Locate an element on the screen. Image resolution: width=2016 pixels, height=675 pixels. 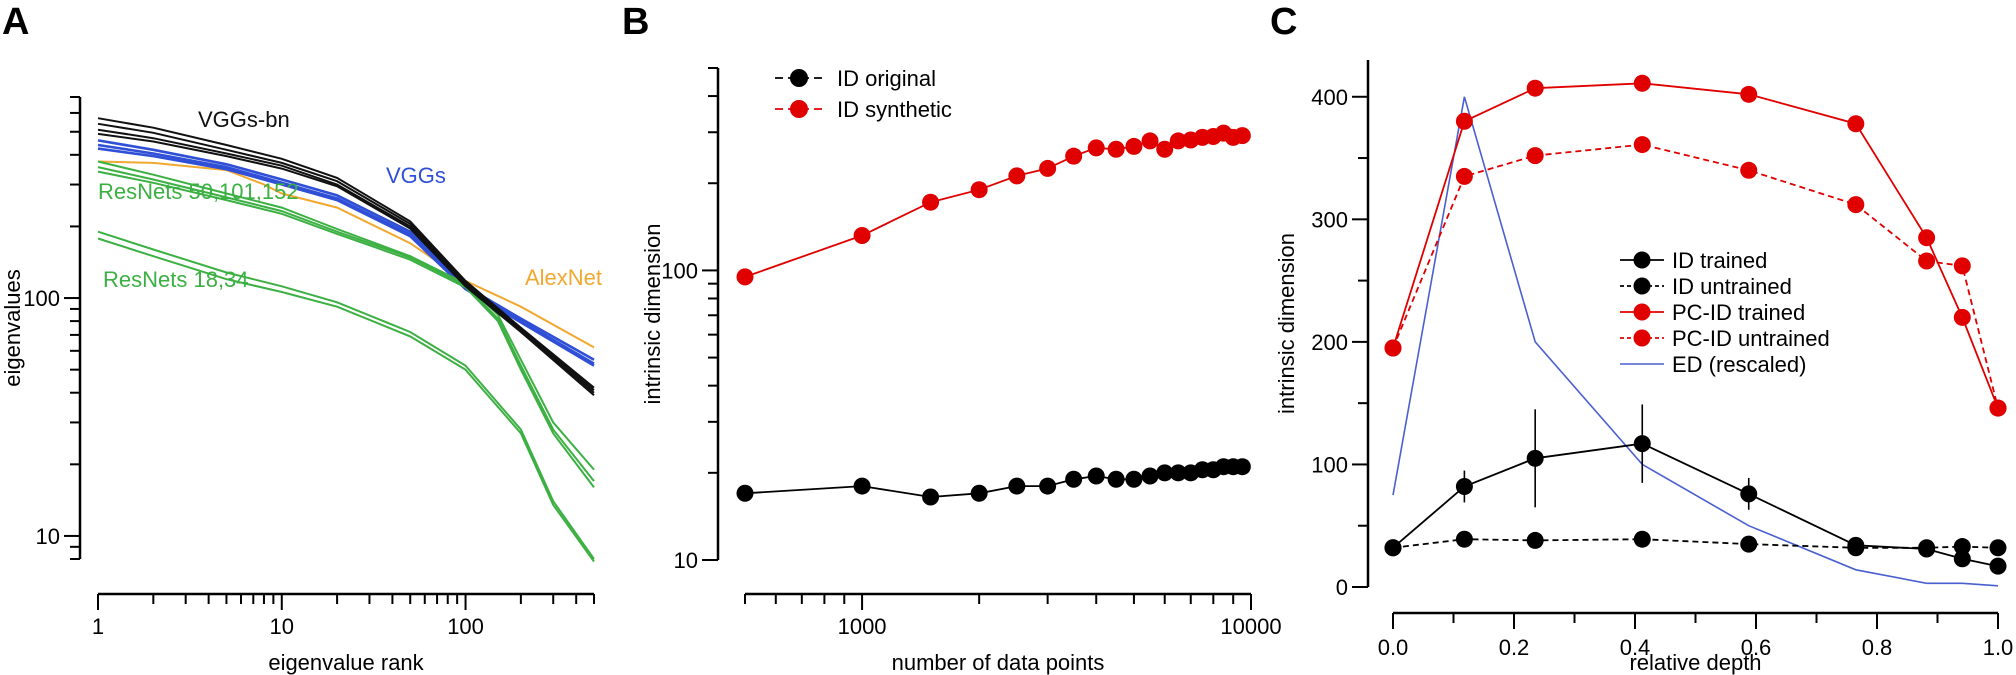
curve-alexnet is located at coordinates (346, 254).